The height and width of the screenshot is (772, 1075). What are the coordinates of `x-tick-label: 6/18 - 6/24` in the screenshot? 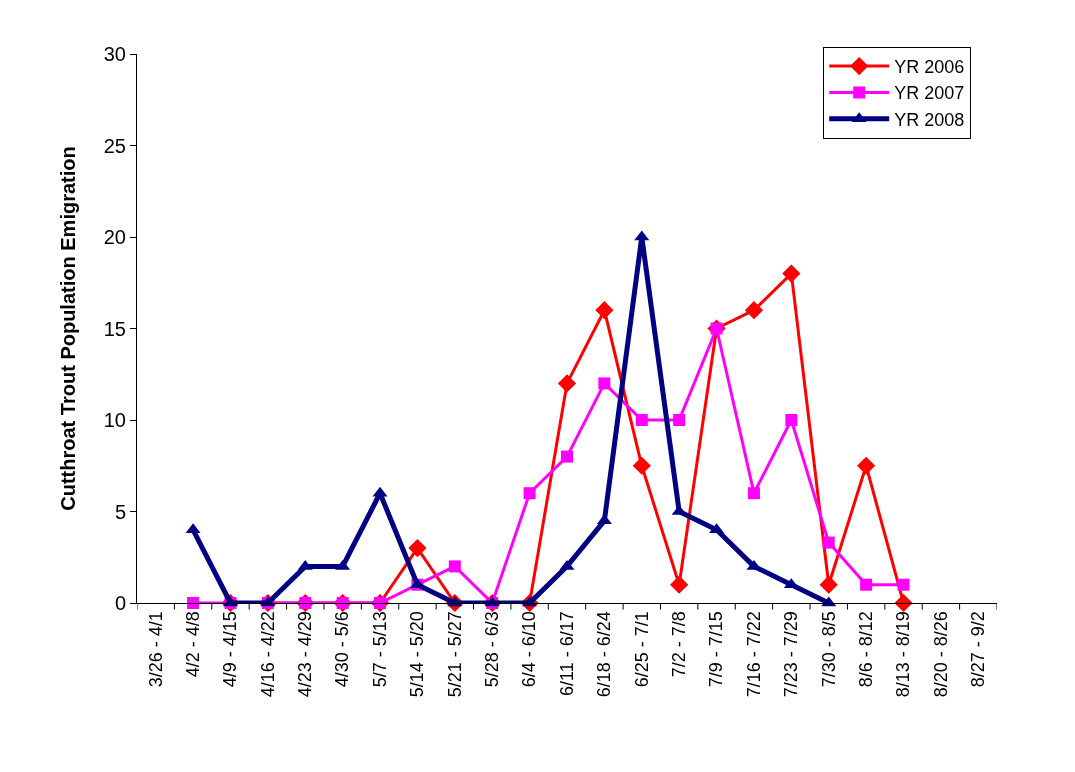 It's located at (604, 654).